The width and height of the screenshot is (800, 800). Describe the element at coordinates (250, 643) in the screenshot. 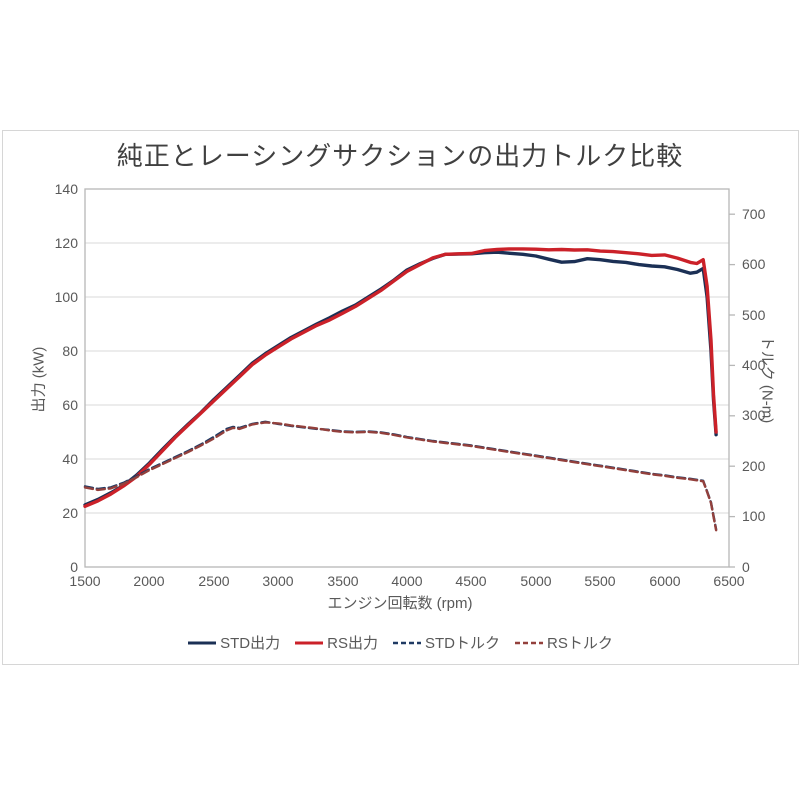

I see `legend-label: STD出力` at that location.